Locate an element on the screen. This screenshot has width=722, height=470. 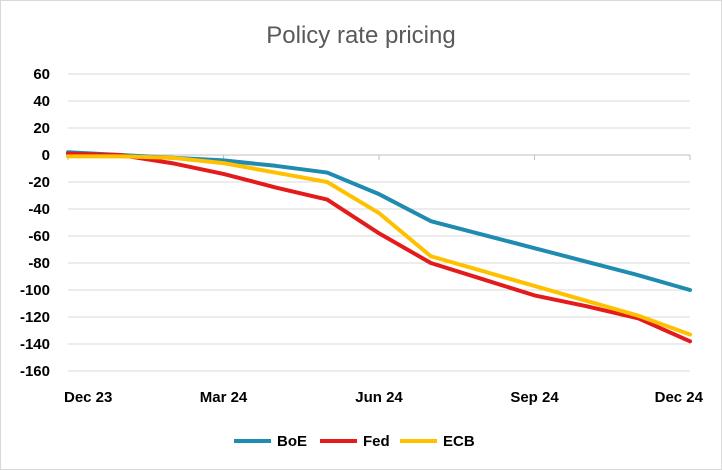
y-tick-label: -160 is located at coordinates (35, 371).